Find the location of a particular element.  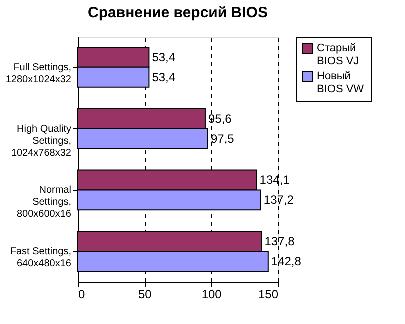

data-label: 134,1 is located at coordinates (275, 180).